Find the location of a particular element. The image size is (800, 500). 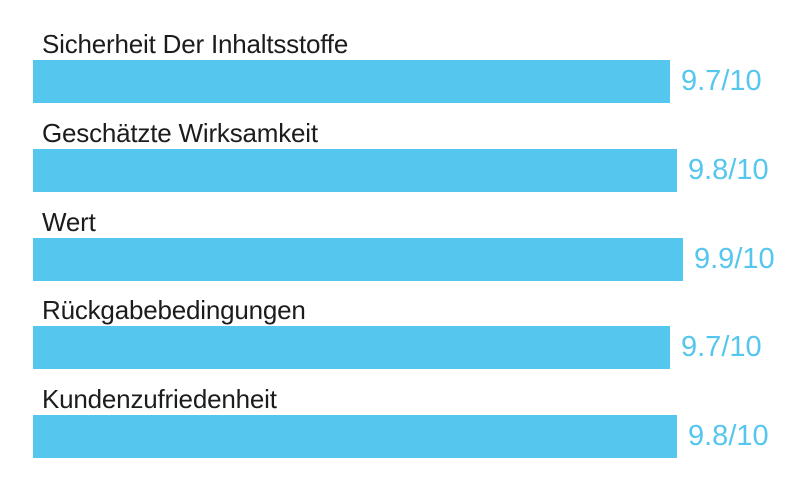

category-label: Sicherheit Der Inhaltsstoffe is located at coordinates (195, 44).